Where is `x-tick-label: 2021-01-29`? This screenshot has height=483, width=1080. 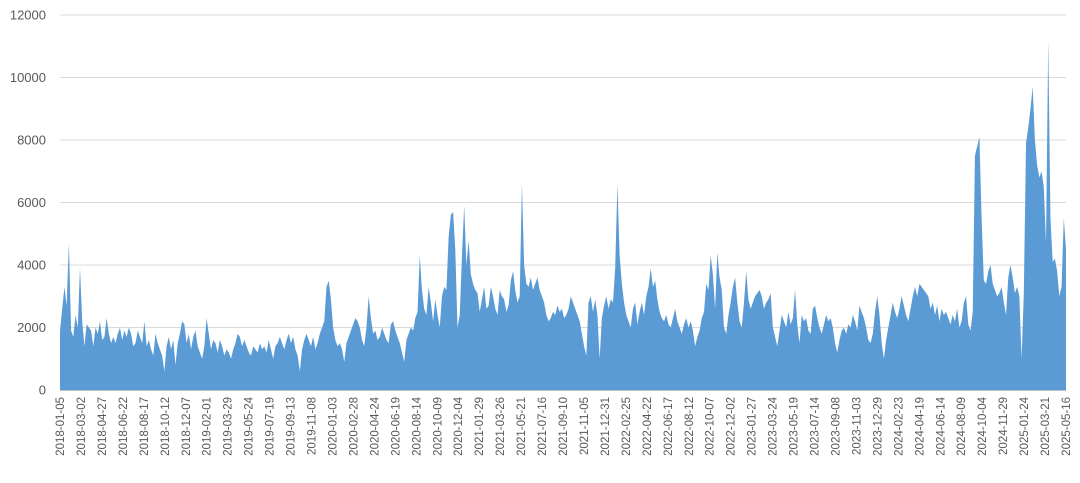 x-tick-label: 2021-01-29 is located at coordinates (480, 426).